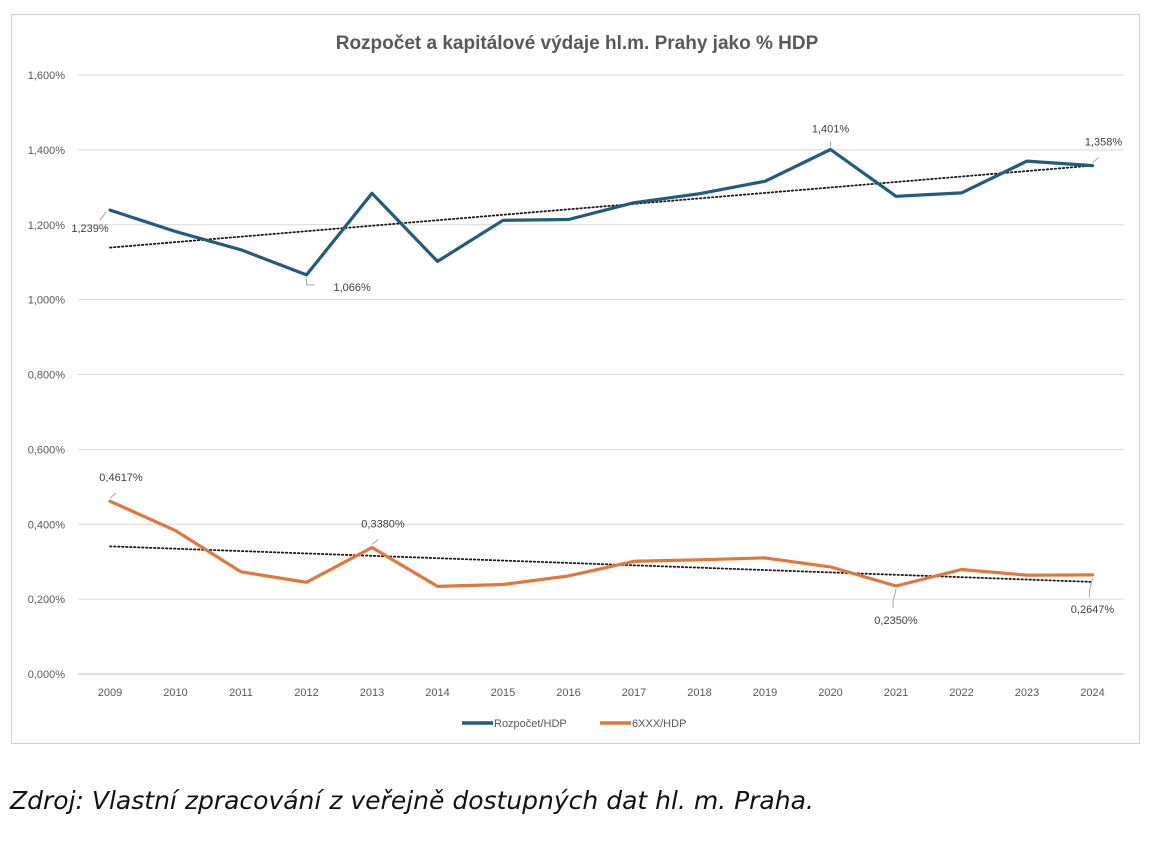  I want to click on x-tick-label: 2019, so click(765, 693).